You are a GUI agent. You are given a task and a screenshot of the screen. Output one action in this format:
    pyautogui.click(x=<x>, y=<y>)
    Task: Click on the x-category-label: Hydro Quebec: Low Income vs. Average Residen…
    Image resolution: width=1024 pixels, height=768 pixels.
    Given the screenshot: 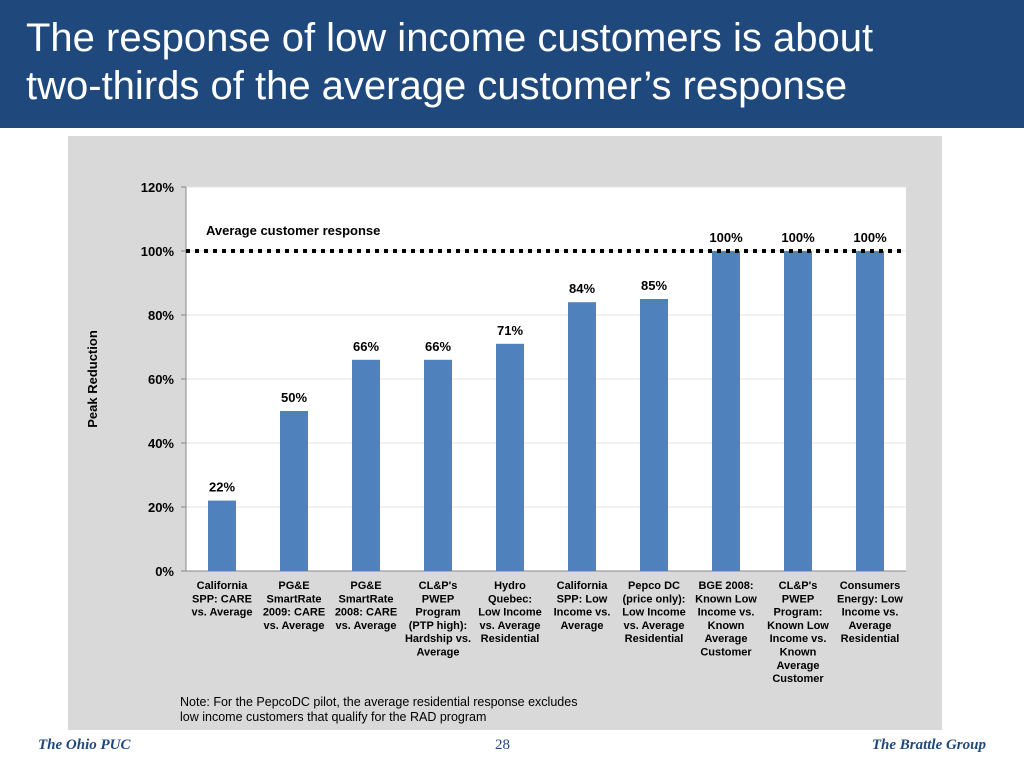 What is the action you would take?
    pyautogui.click(x=510, y=612)
    